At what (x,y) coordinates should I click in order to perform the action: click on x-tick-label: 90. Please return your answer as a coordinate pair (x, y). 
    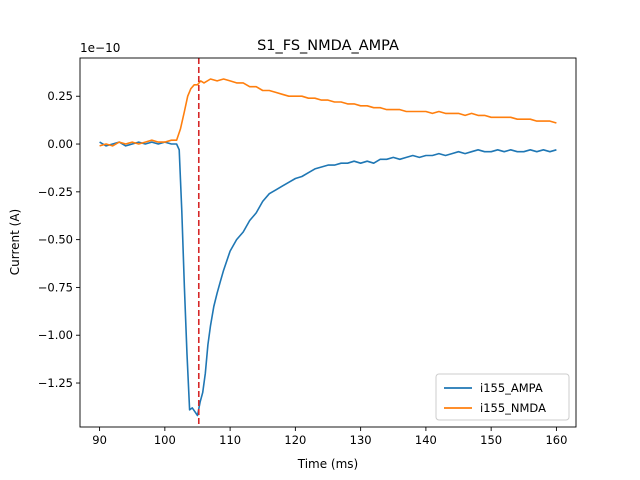
    Looking at the image, I should click on (99, 440).